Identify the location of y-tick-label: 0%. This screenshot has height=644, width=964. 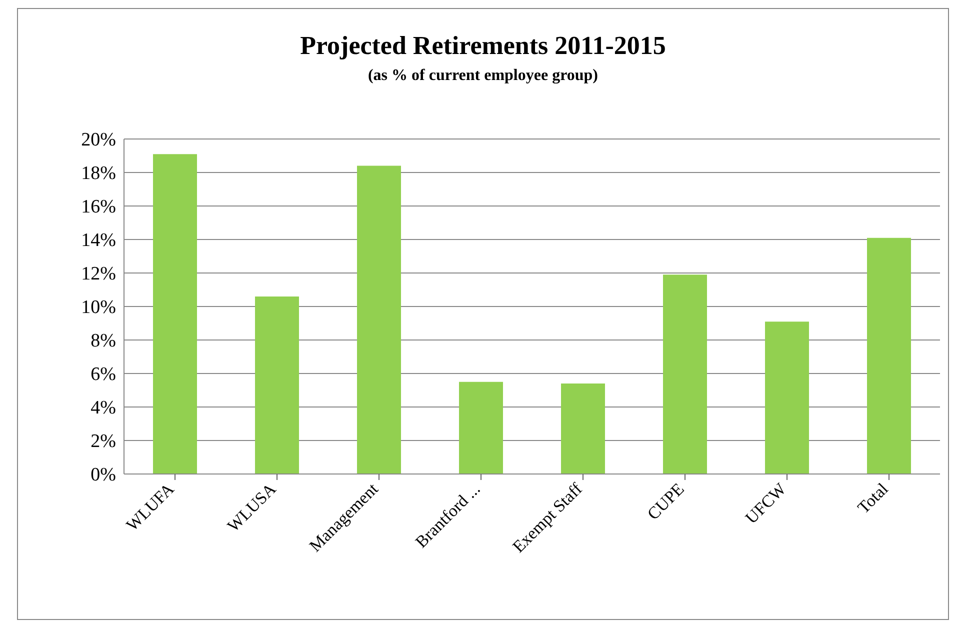
(103, 475).